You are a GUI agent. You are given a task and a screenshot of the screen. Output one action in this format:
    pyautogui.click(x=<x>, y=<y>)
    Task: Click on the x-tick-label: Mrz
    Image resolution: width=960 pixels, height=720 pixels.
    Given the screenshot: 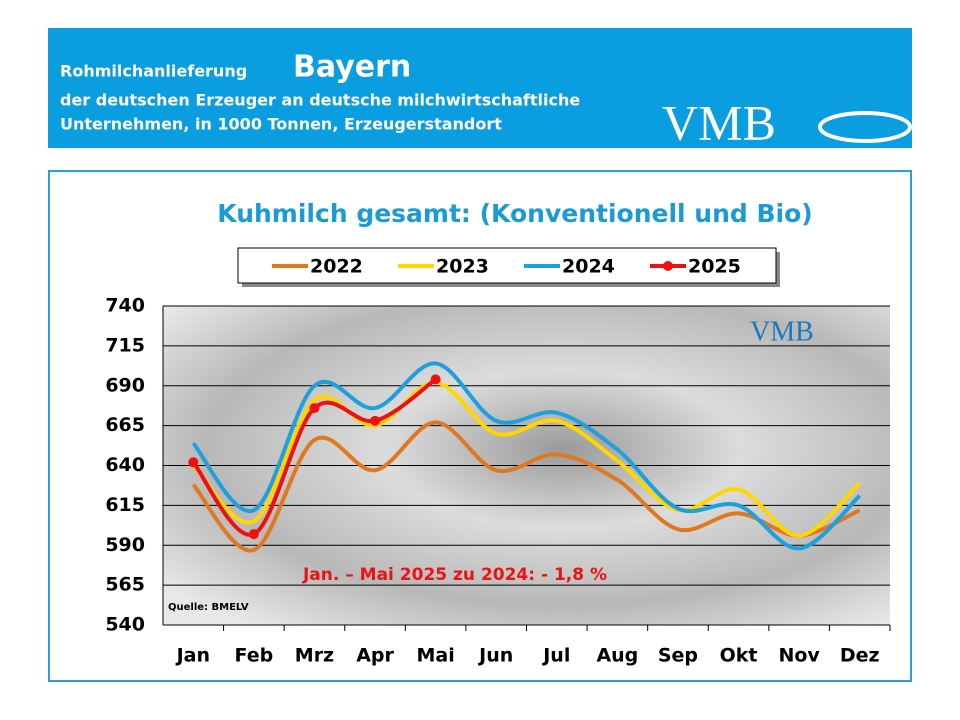 What is the action you would take?
    pyautogui.click(x=314, y=656)
    